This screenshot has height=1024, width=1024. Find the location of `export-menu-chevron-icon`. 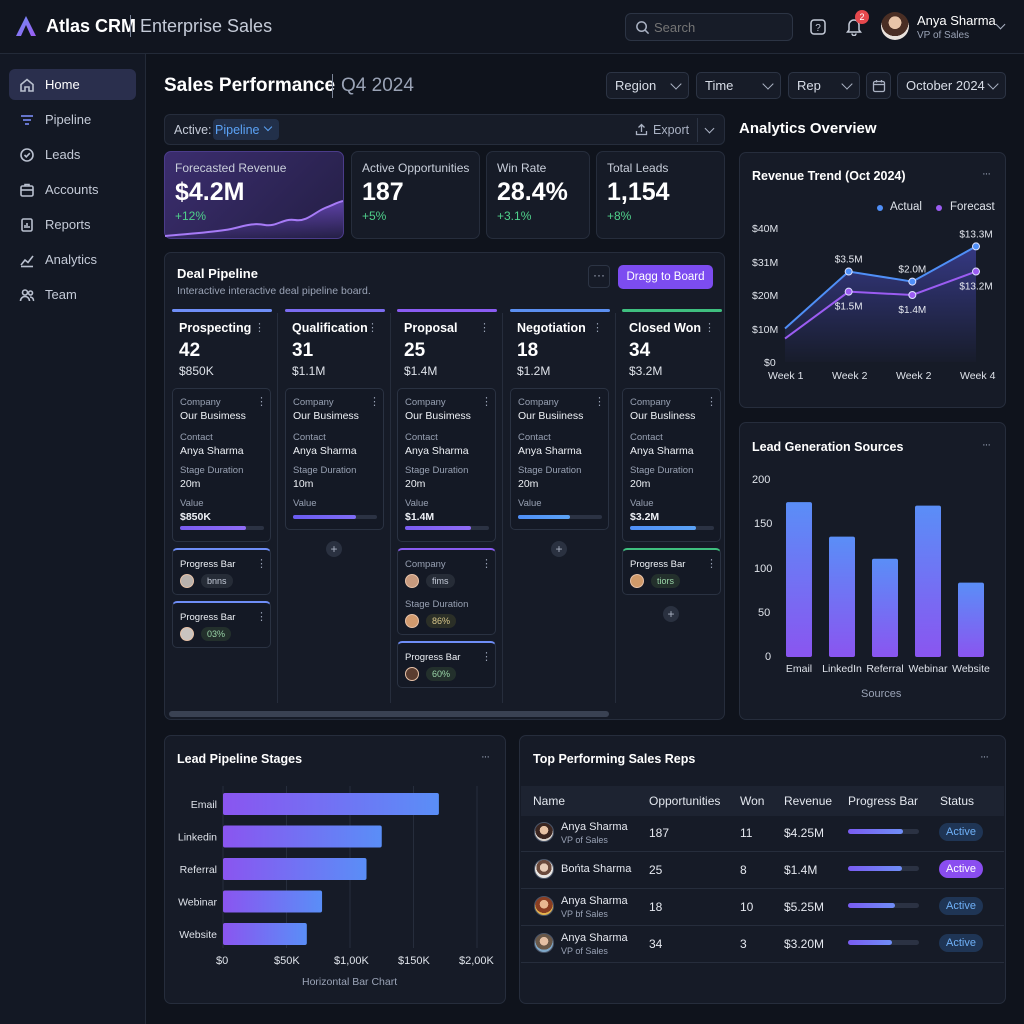

export-menu-chevron-icon is located at coordinates (709, 128).